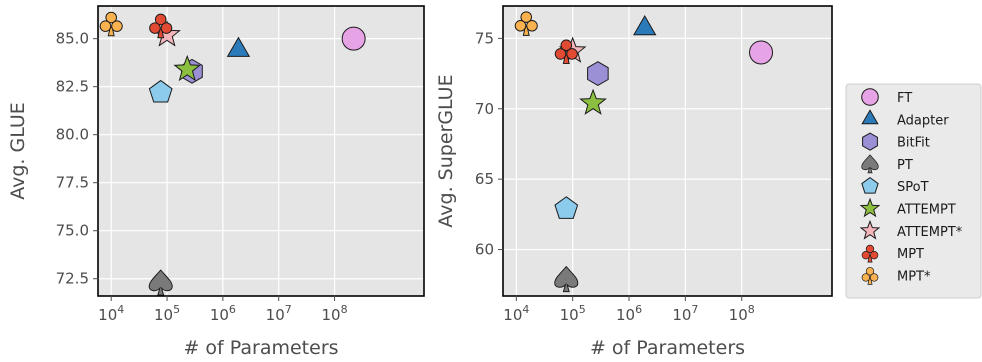 The height and width of the screenshot is (362, 982). Describe the element at coordinates (484, 179) in the screenshot. I see `y-tick-label: 65` at that location.